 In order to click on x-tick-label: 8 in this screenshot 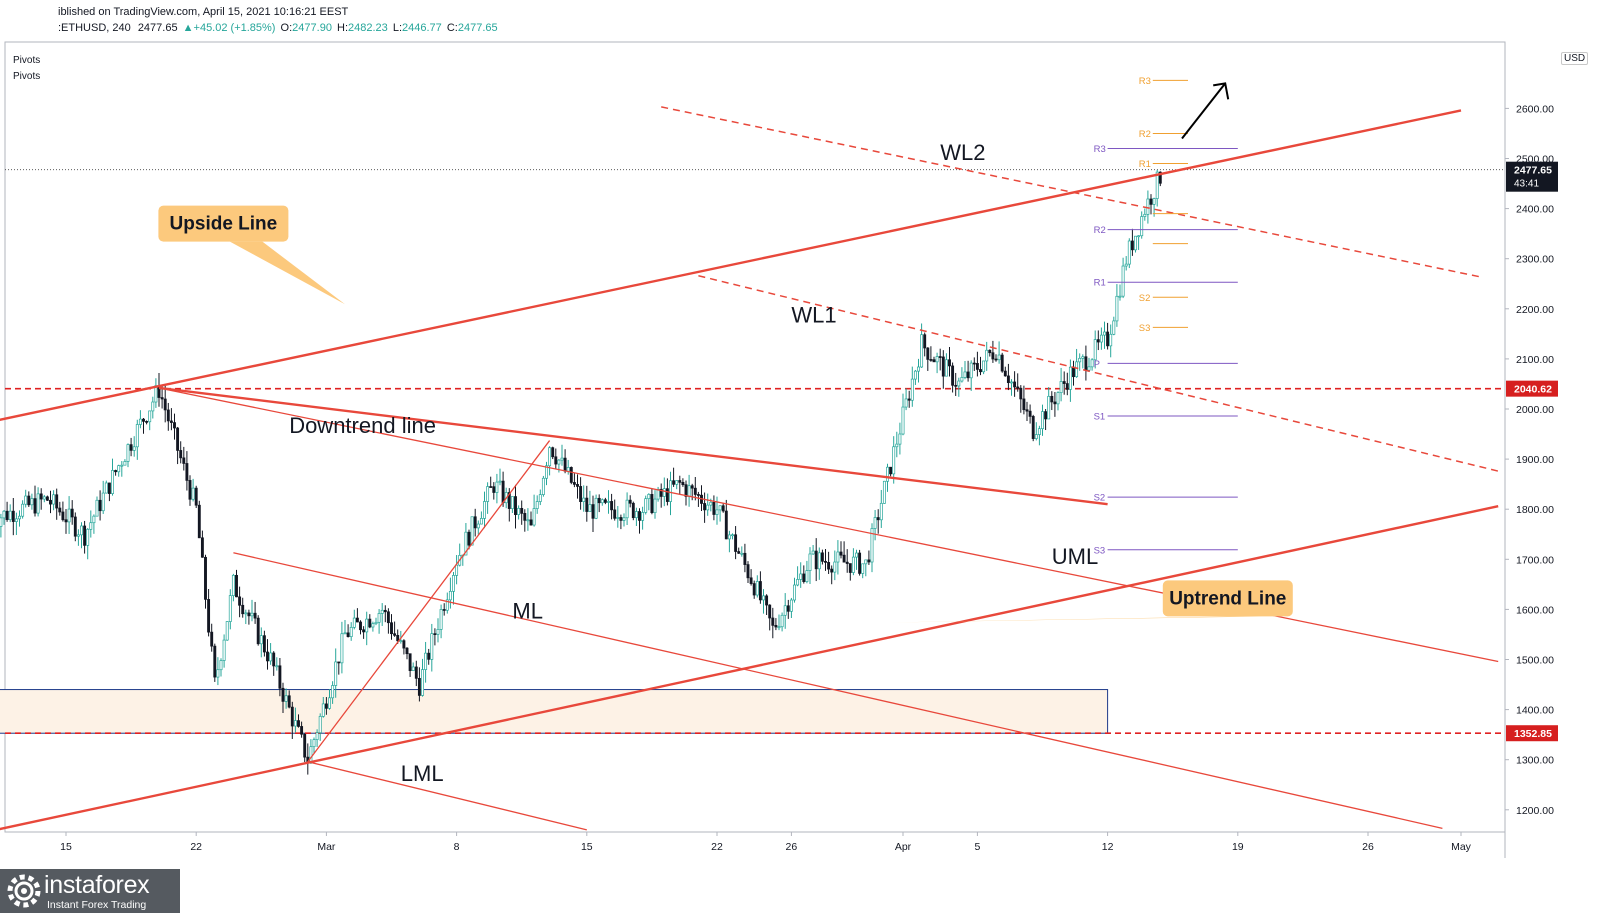, I will do `click(457, 847)`.